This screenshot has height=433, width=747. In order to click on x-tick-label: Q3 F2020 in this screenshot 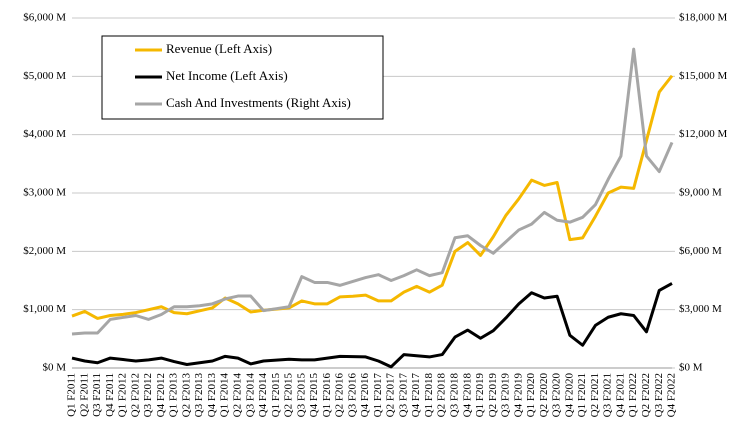, I will do `click(557, 395)`.